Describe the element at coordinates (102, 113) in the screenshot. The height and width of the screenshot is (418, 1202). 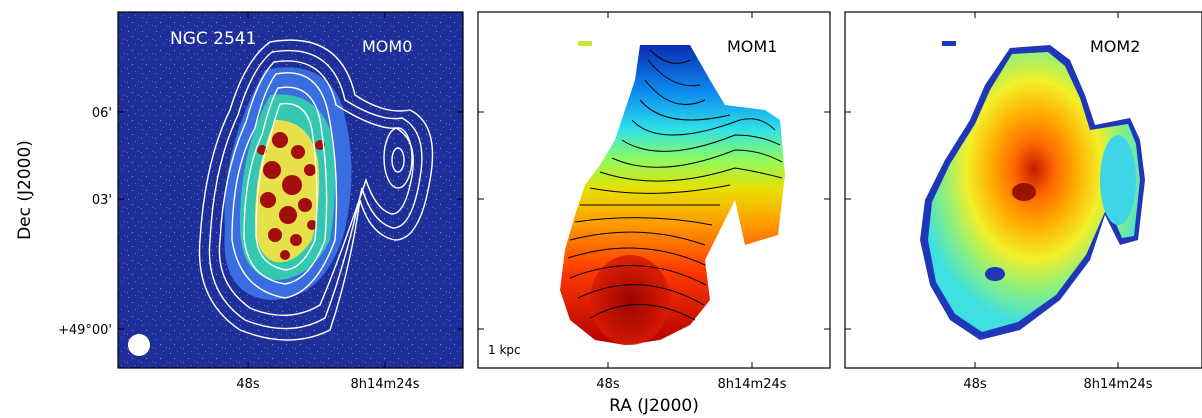
I see `y-tick-06: 06'` at that location.